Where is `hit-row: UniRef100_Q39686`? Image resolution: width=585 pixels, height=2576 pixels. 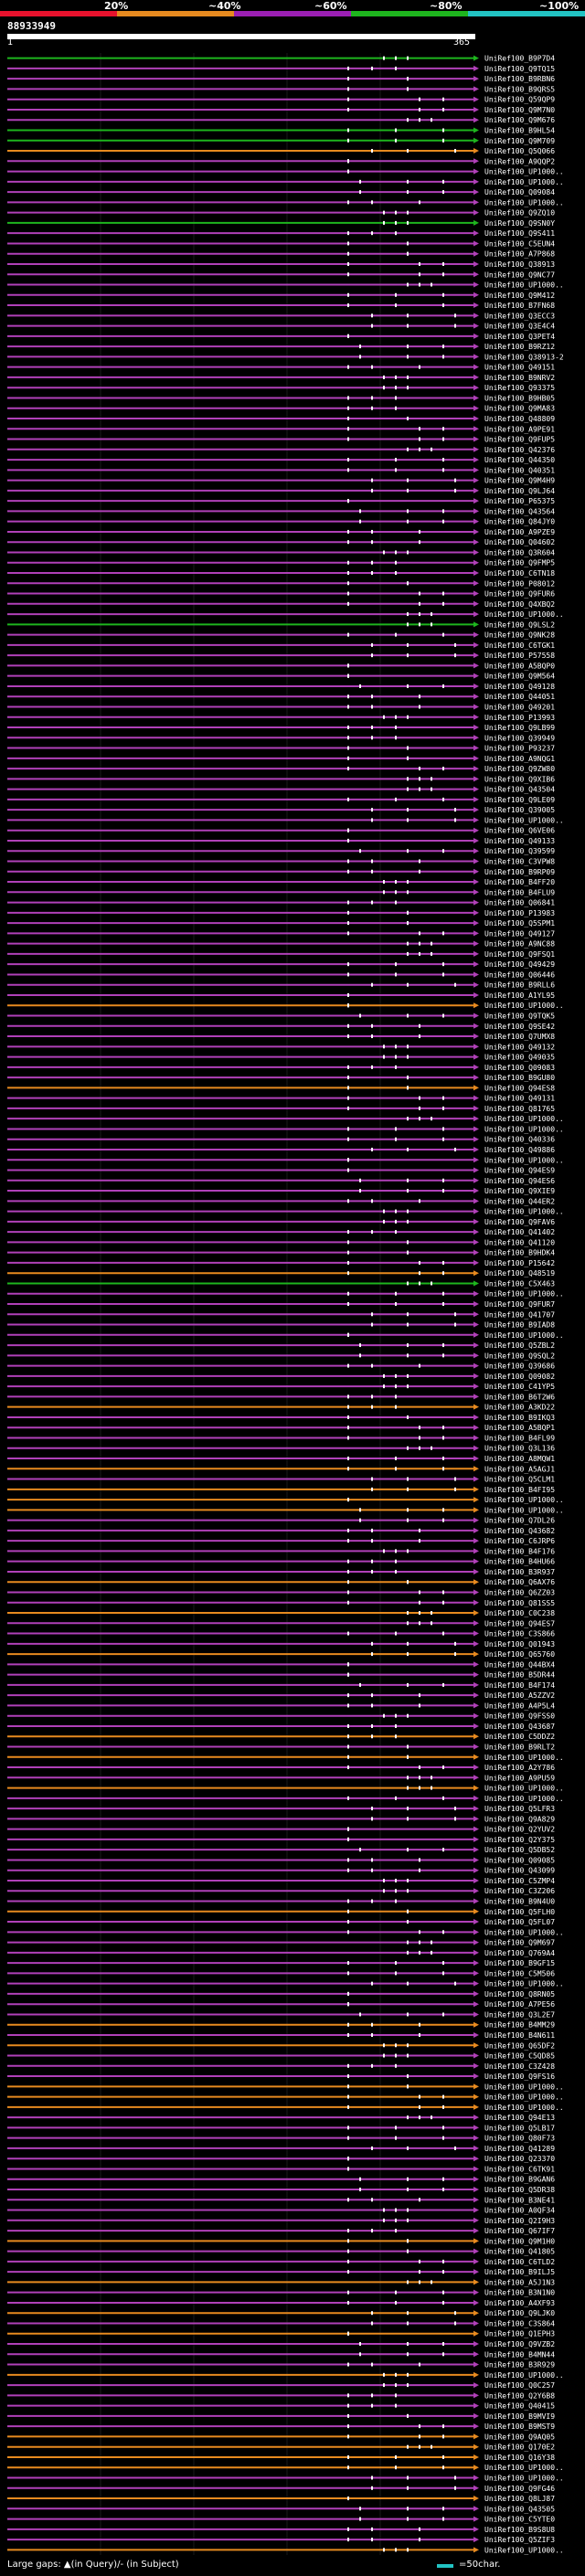 hit-row: UniRef100_Q39686 is located at coordinates (281, 1366).